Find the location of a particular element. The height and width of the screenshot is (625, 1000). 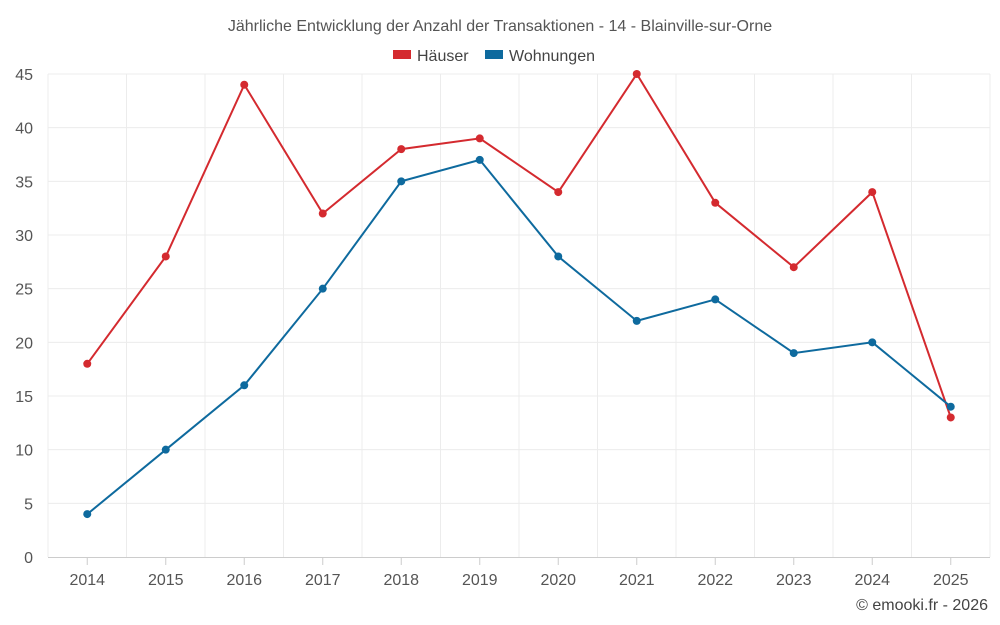

credit-text: © emooki.fr - 2026 is located at coordinates (922, 605).